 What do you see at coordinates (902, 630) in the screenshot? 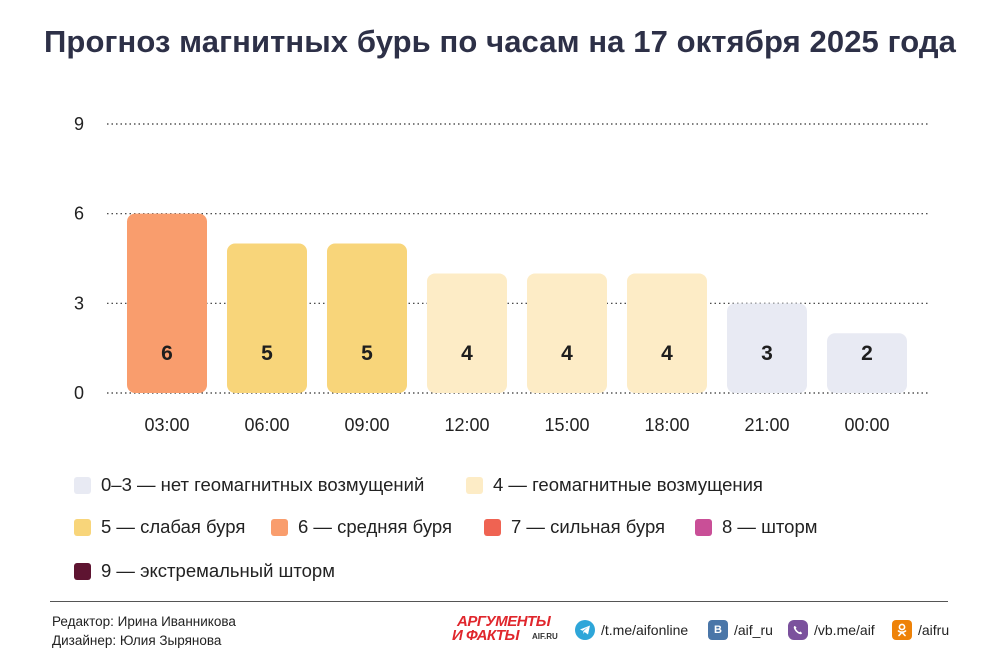
I see `ok-icon` at bounding box center [902, 630].